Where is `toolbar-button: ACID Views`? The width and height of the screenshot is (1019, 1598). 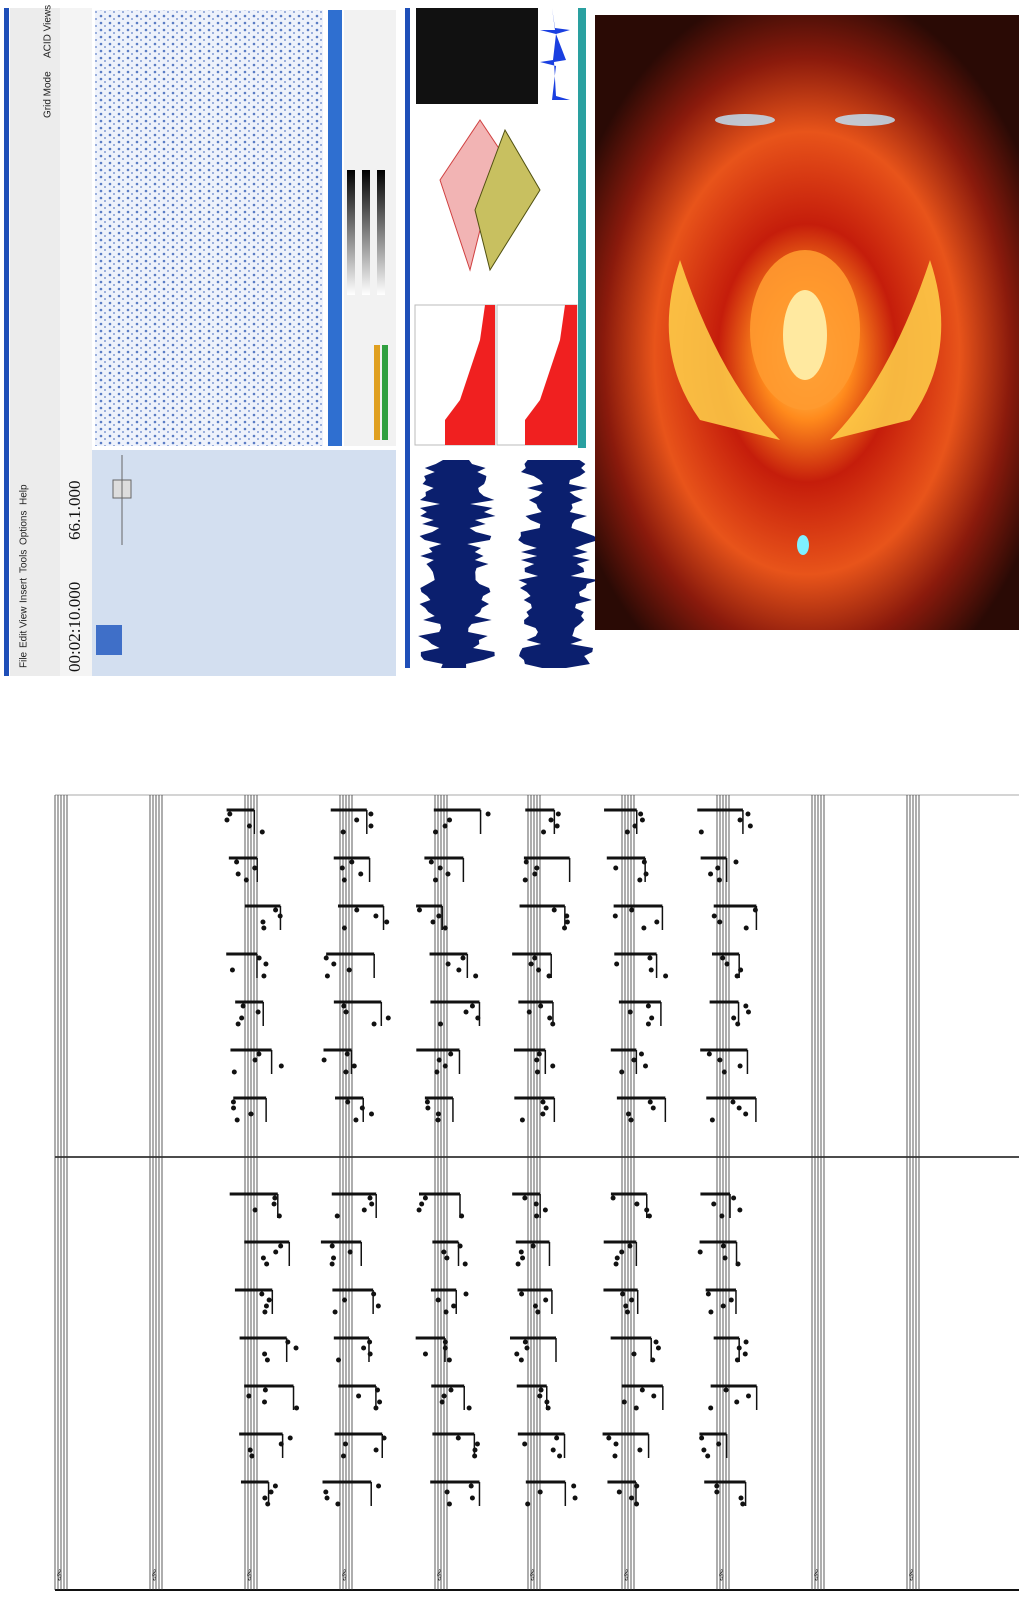 toolbar-button: ACID Views is located at coordinates (48, 31).